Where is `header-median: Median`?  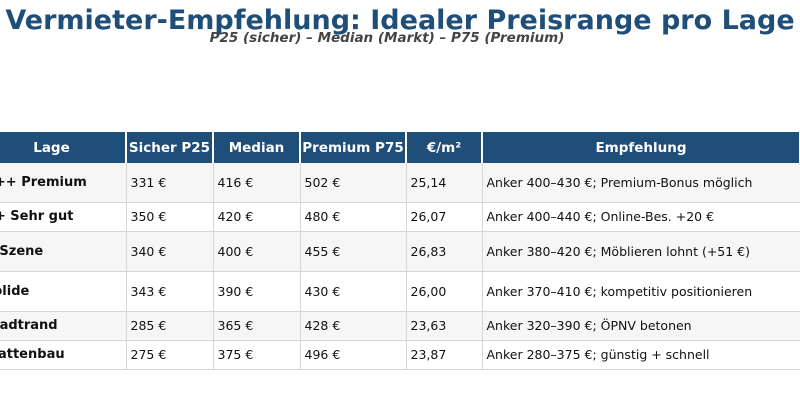
header-median: Median is located at coordinates (257, 147).